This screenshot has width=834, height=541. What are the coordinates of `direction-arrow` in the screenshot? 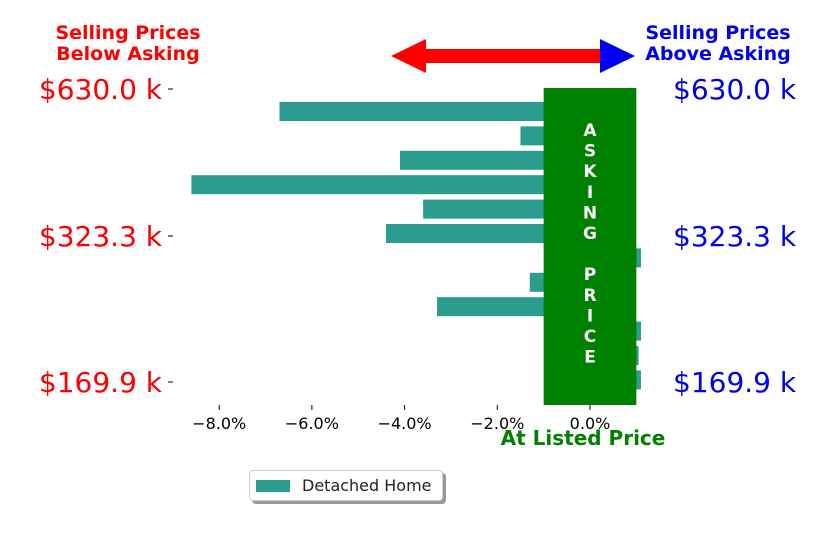 It's located at (513, 56).